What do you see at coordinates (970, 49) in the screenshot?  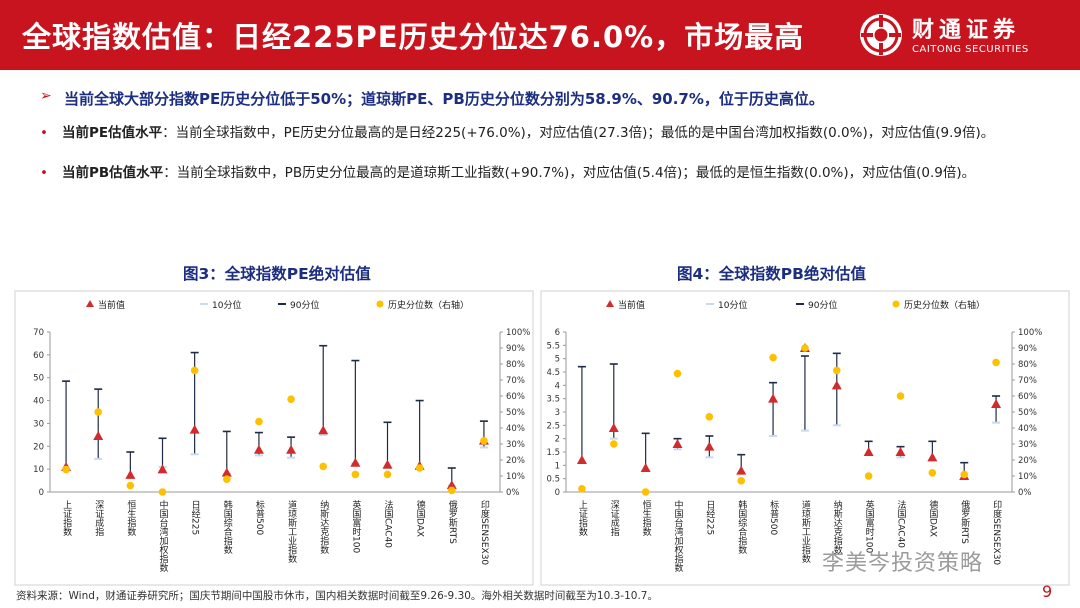 I see `brand-name-en: CAITONG SECURITIES` at bounding box center [970, 49].